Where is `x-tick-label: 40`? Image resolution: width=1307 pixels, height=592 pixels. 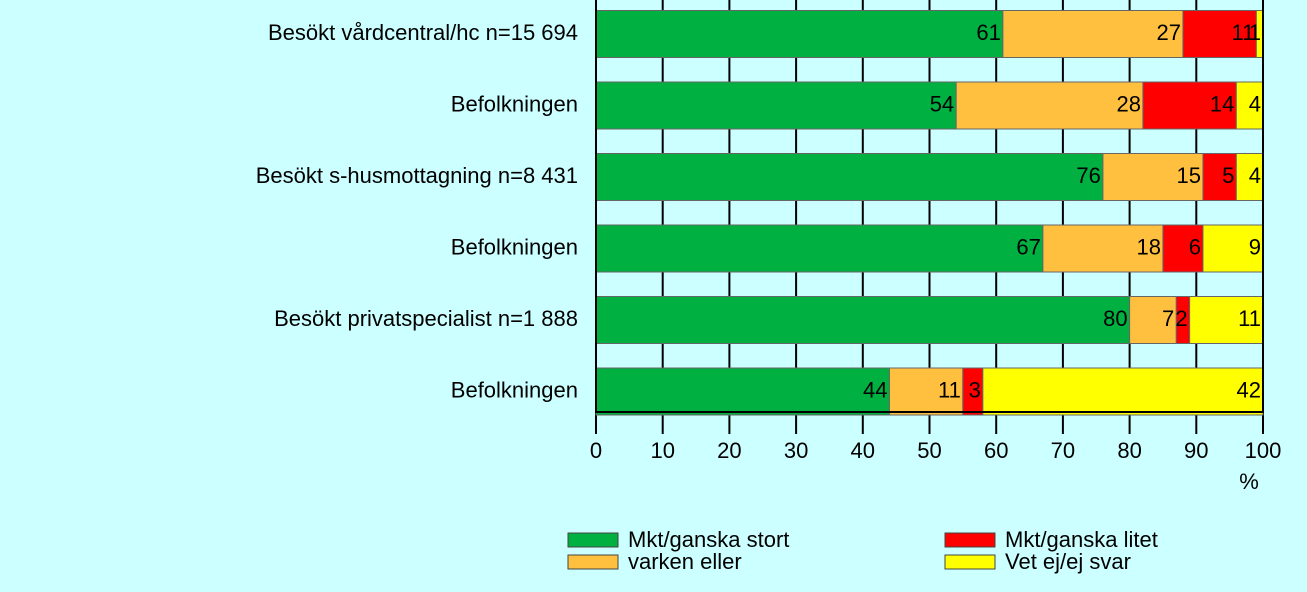 x-tick-label: 40 is located at coordinates (863, 450).